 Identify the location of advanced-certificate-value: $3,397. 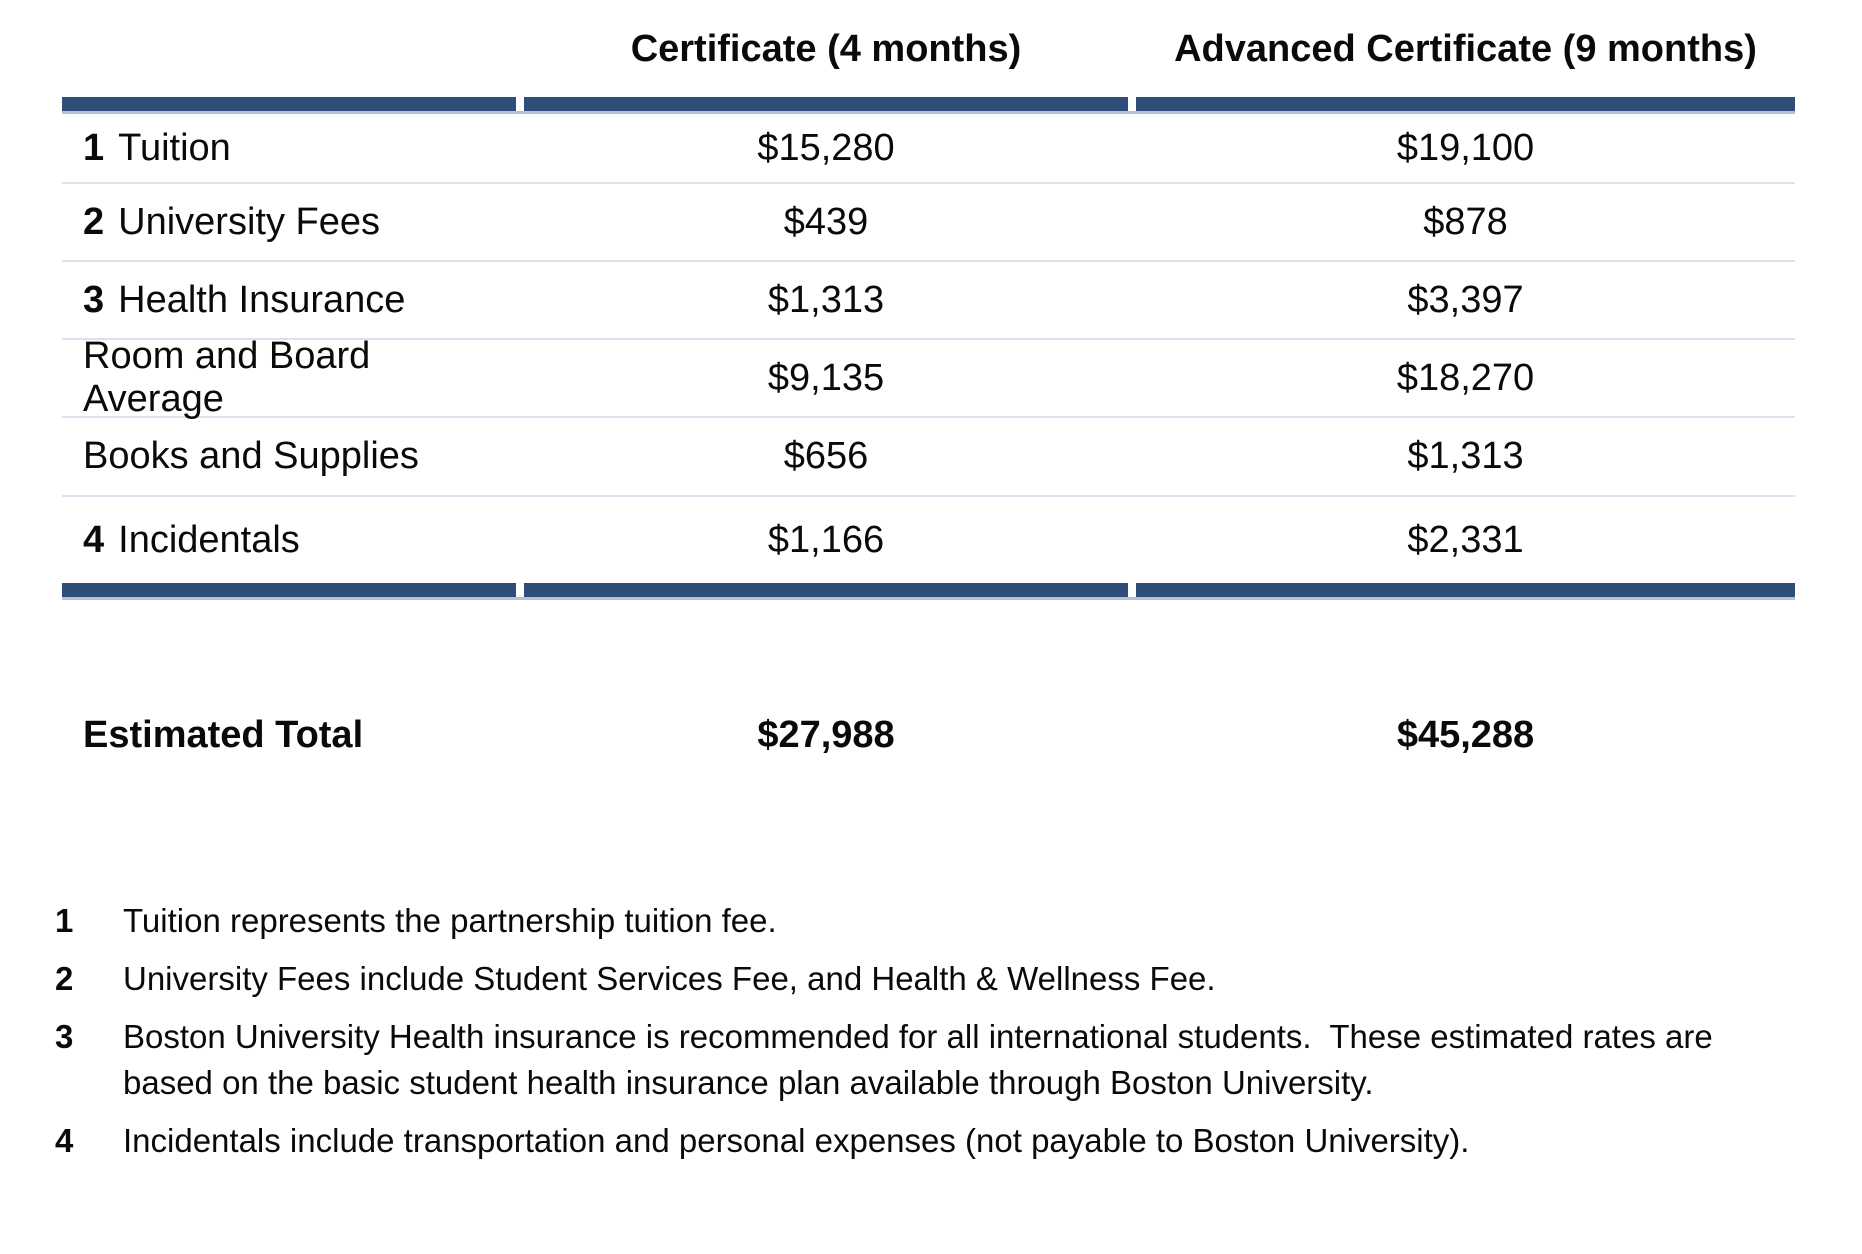
(1465, 299).